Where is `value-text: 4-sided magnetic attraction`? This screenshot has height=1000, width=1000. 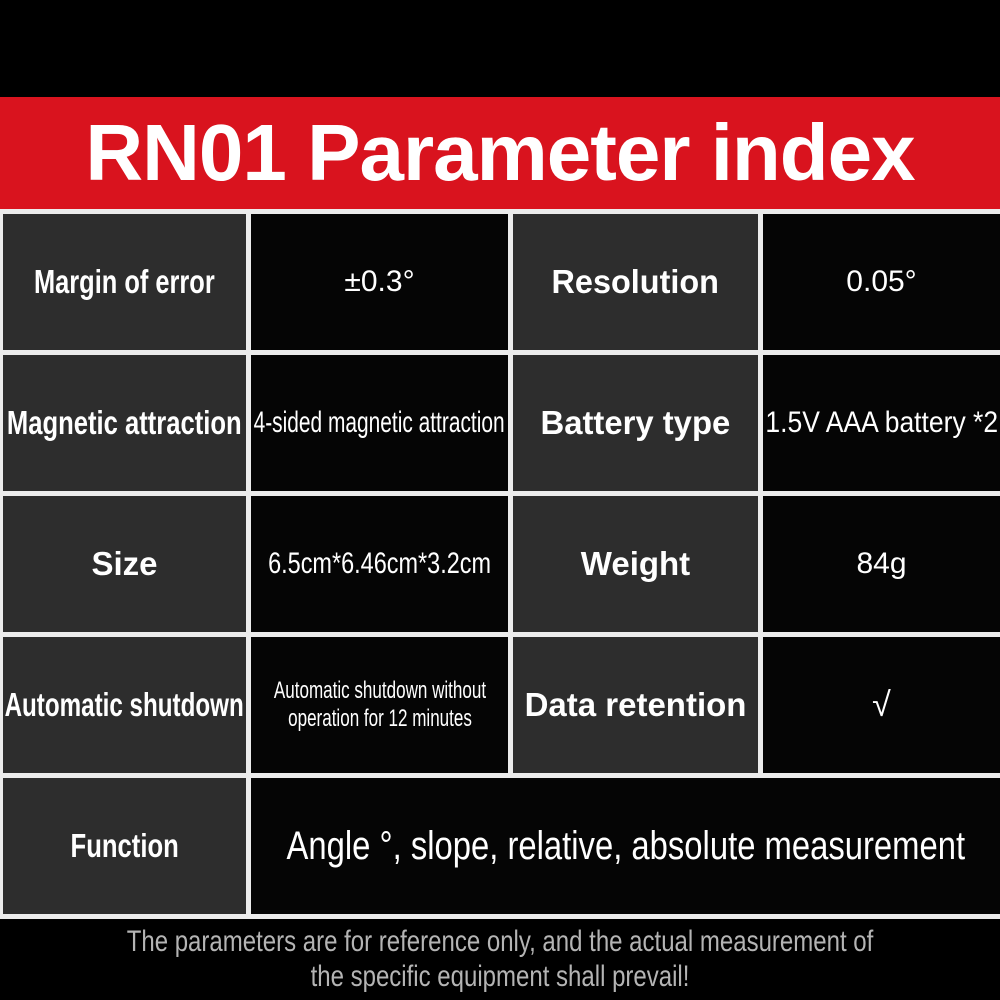
value-text: 4-sided magnetic attraction is located at coordinates (379, 422).